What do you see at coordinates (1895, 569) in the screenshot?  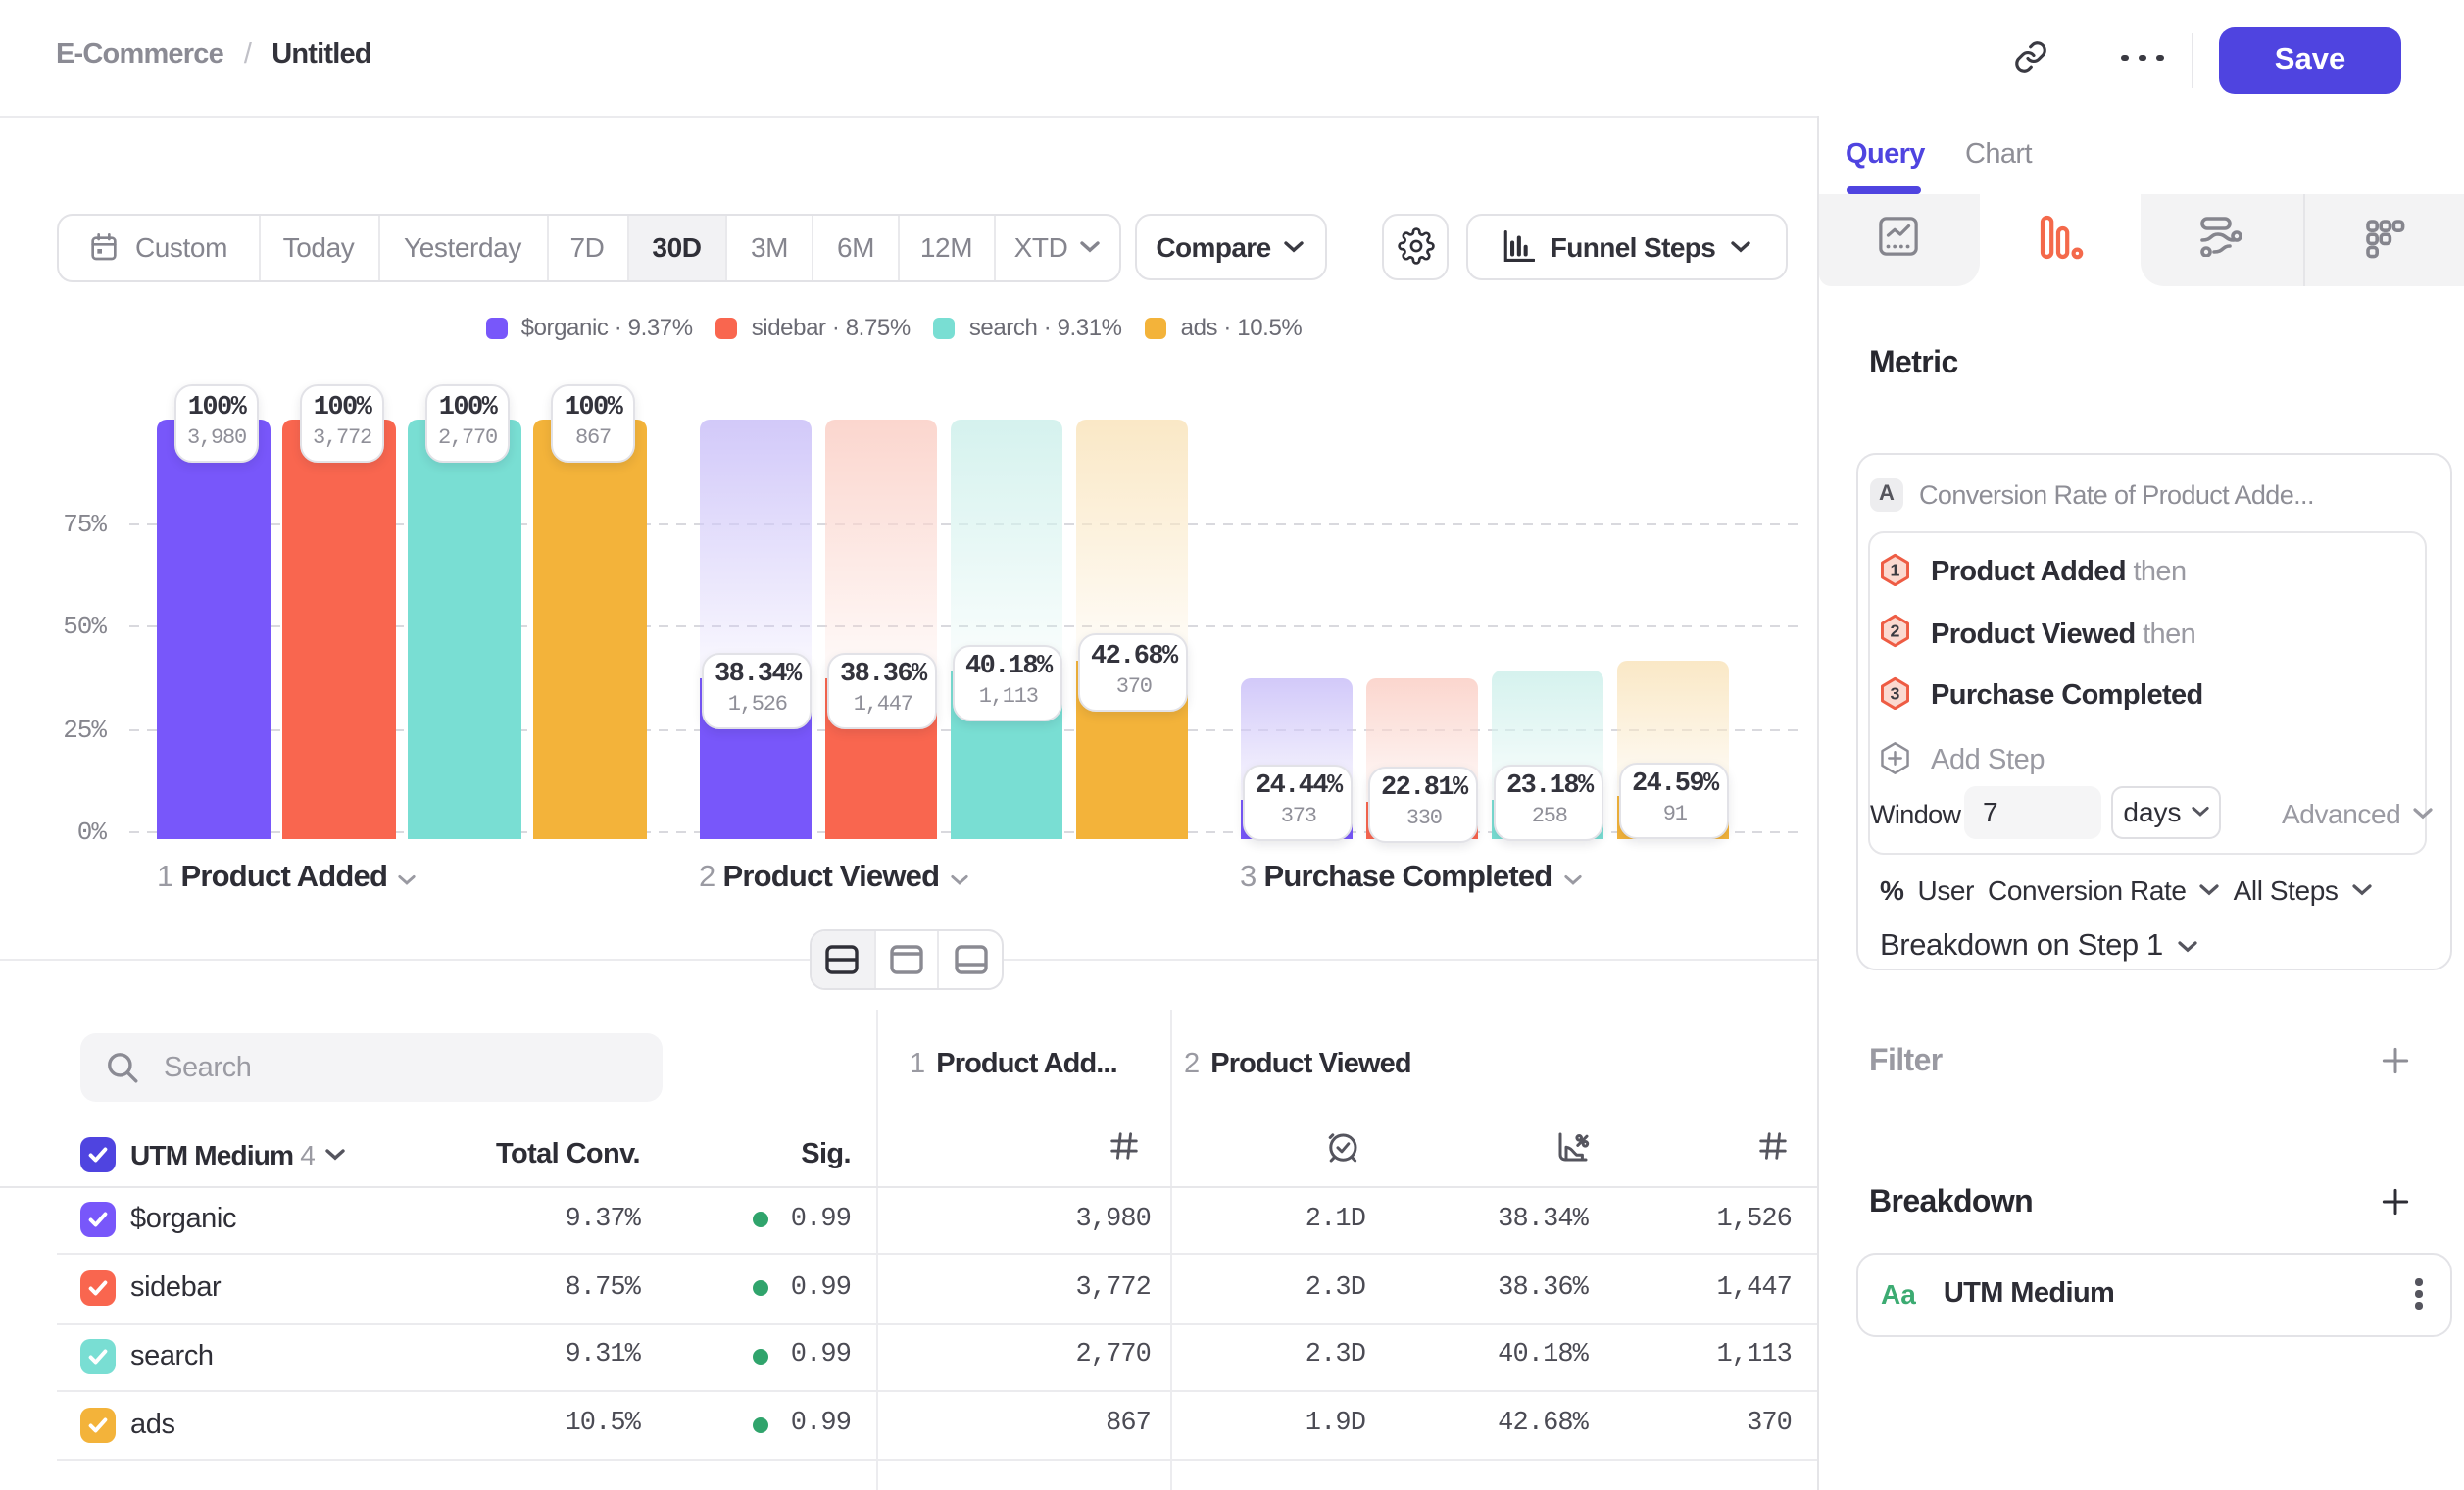 I see `svg-text: 1` at bounding box center [1895, 569].